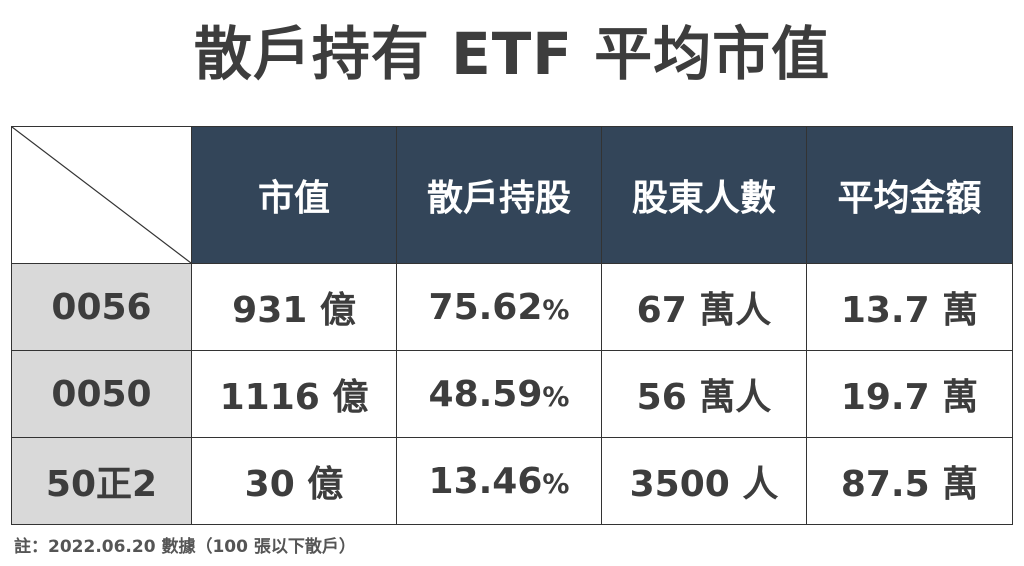  Describe the element at coordinates (101, 307) in the screenshot. I see `etf-code: 0056` at that location.